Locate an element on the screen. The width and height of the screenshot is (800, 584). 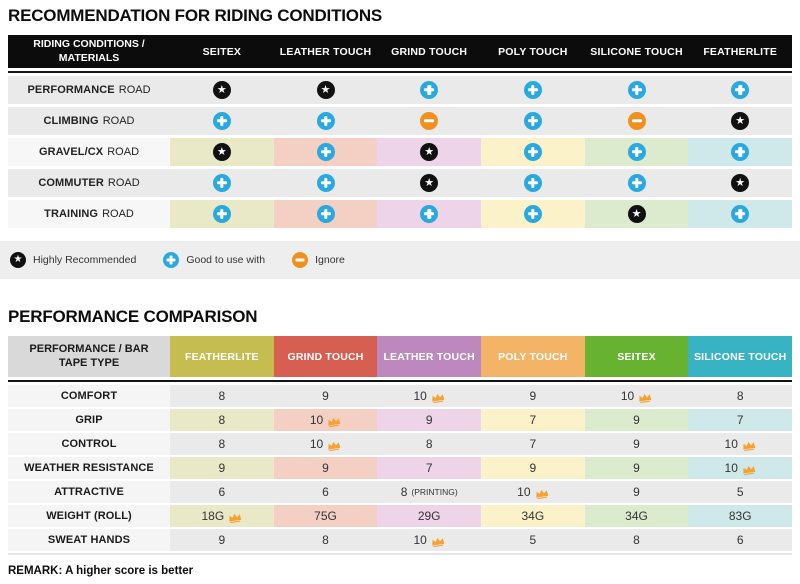
perf-column-header-leather-touch: LEATHER TOUCH is located at coordinates (429, 356).